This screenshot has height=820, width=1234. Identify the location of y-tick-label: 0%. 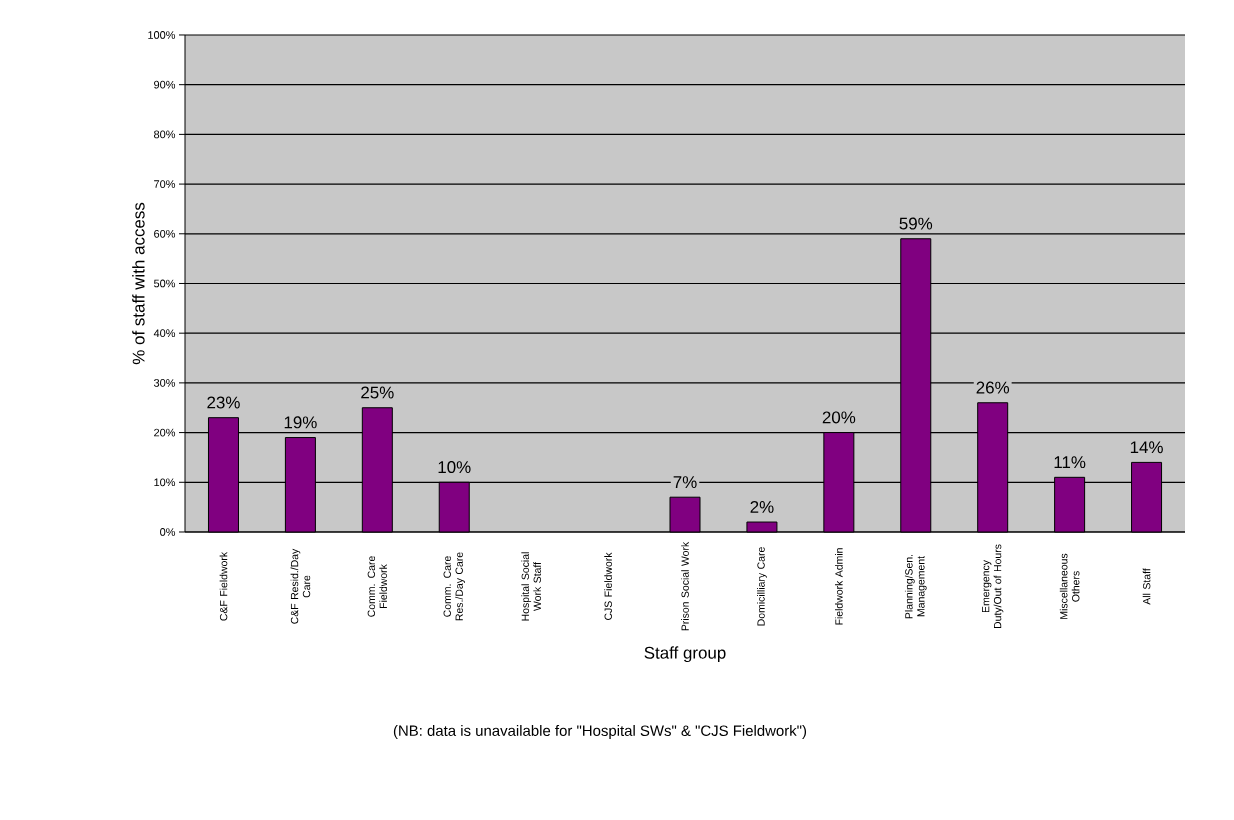
(168, 532).